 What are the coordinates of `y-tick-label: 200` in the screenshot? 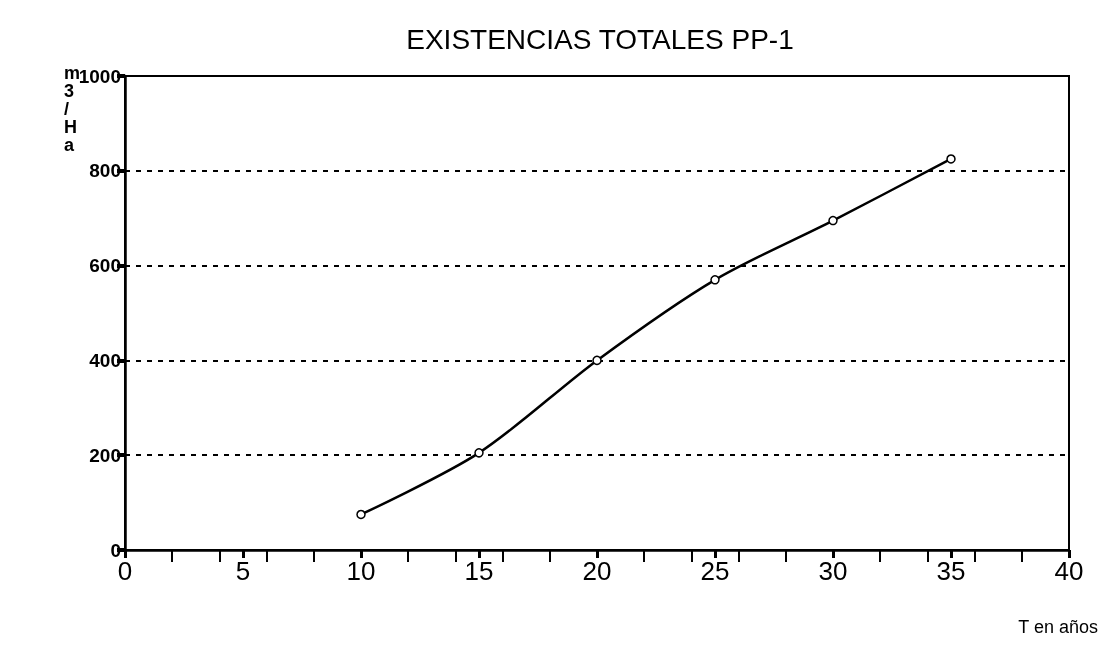 It's located at (105, 455).